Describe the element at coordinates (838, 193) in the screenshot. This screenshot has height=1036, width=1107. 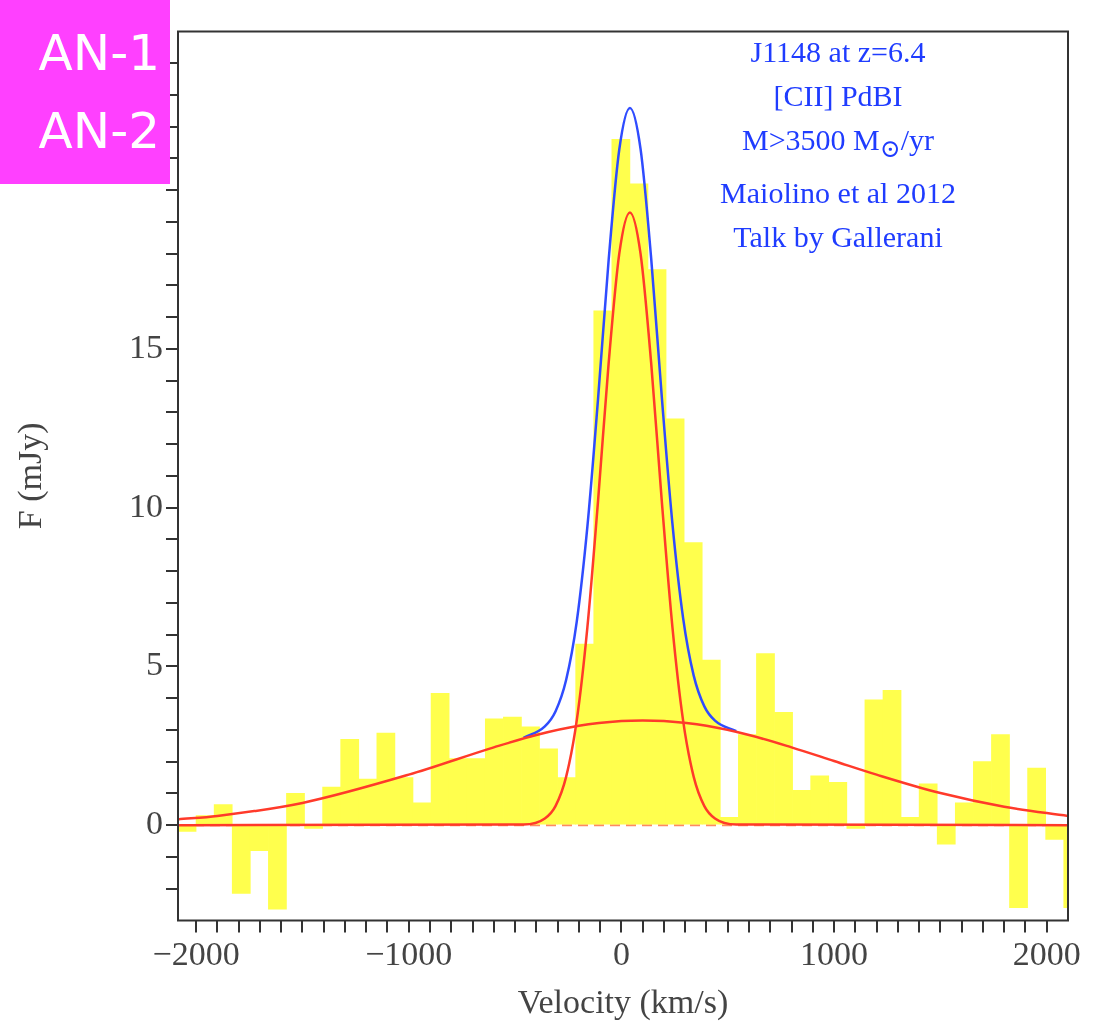
I see `annotation: Maiolino et al 2012` at that location.